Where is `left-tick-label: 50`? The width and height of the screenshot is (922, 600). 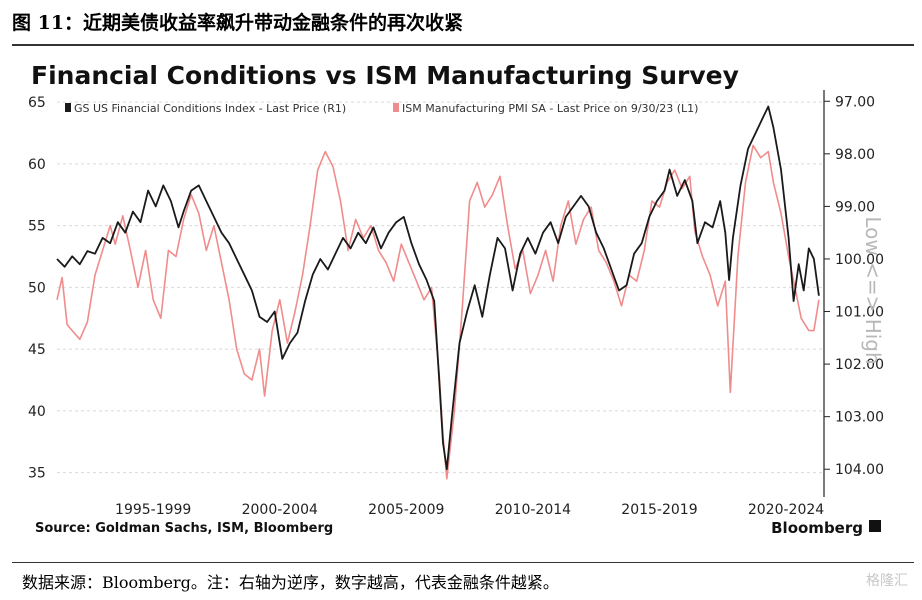
left-tick-label: 50 is located at coordinates (37, 288).